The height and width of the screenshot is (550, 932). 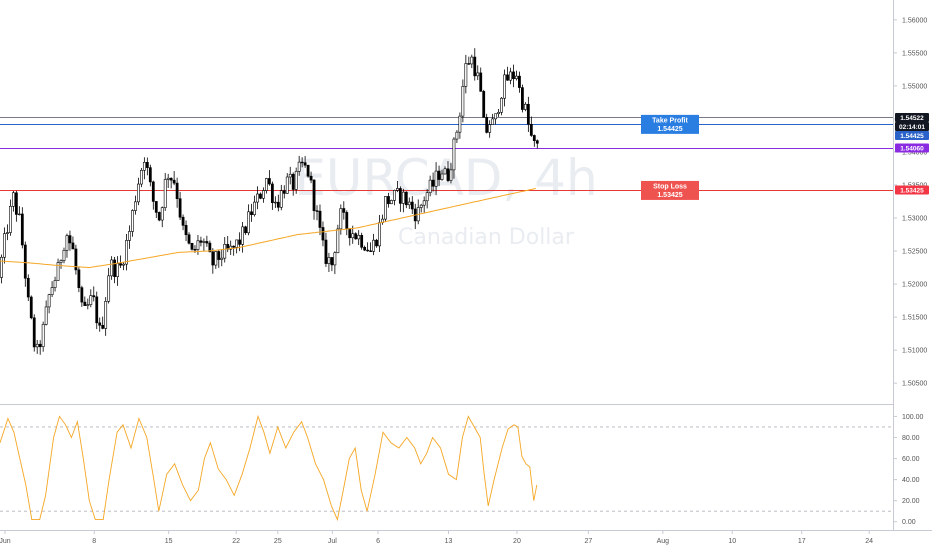 I want to click on ma-line, so click(x=268, y=228).